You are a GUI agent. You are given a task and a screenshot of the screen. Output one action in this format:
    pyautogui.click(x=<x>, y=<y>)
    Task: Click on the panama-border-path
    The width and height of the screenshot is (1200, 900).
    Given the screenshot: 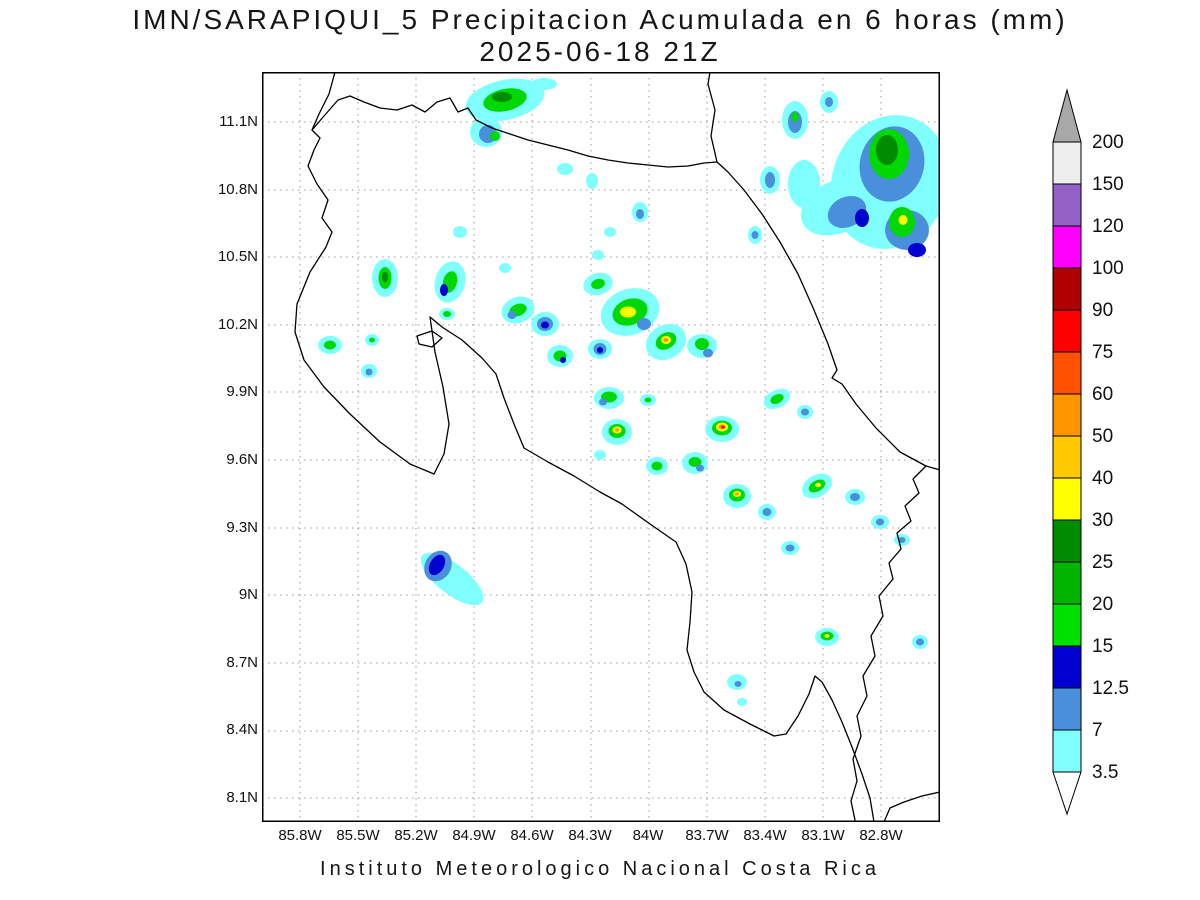 What is the action you would take?
    pyautogui.click(x=888, y=643)
    